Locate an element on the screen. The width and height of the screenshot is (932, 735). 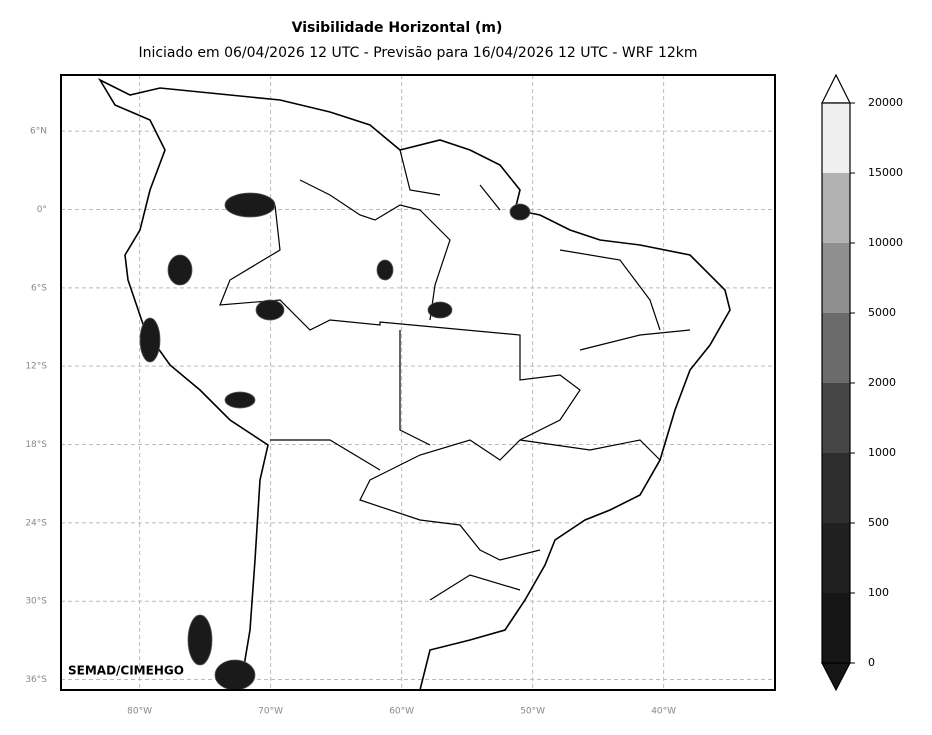
colorbar-label: 10000 is located at coordinates (885, 242).